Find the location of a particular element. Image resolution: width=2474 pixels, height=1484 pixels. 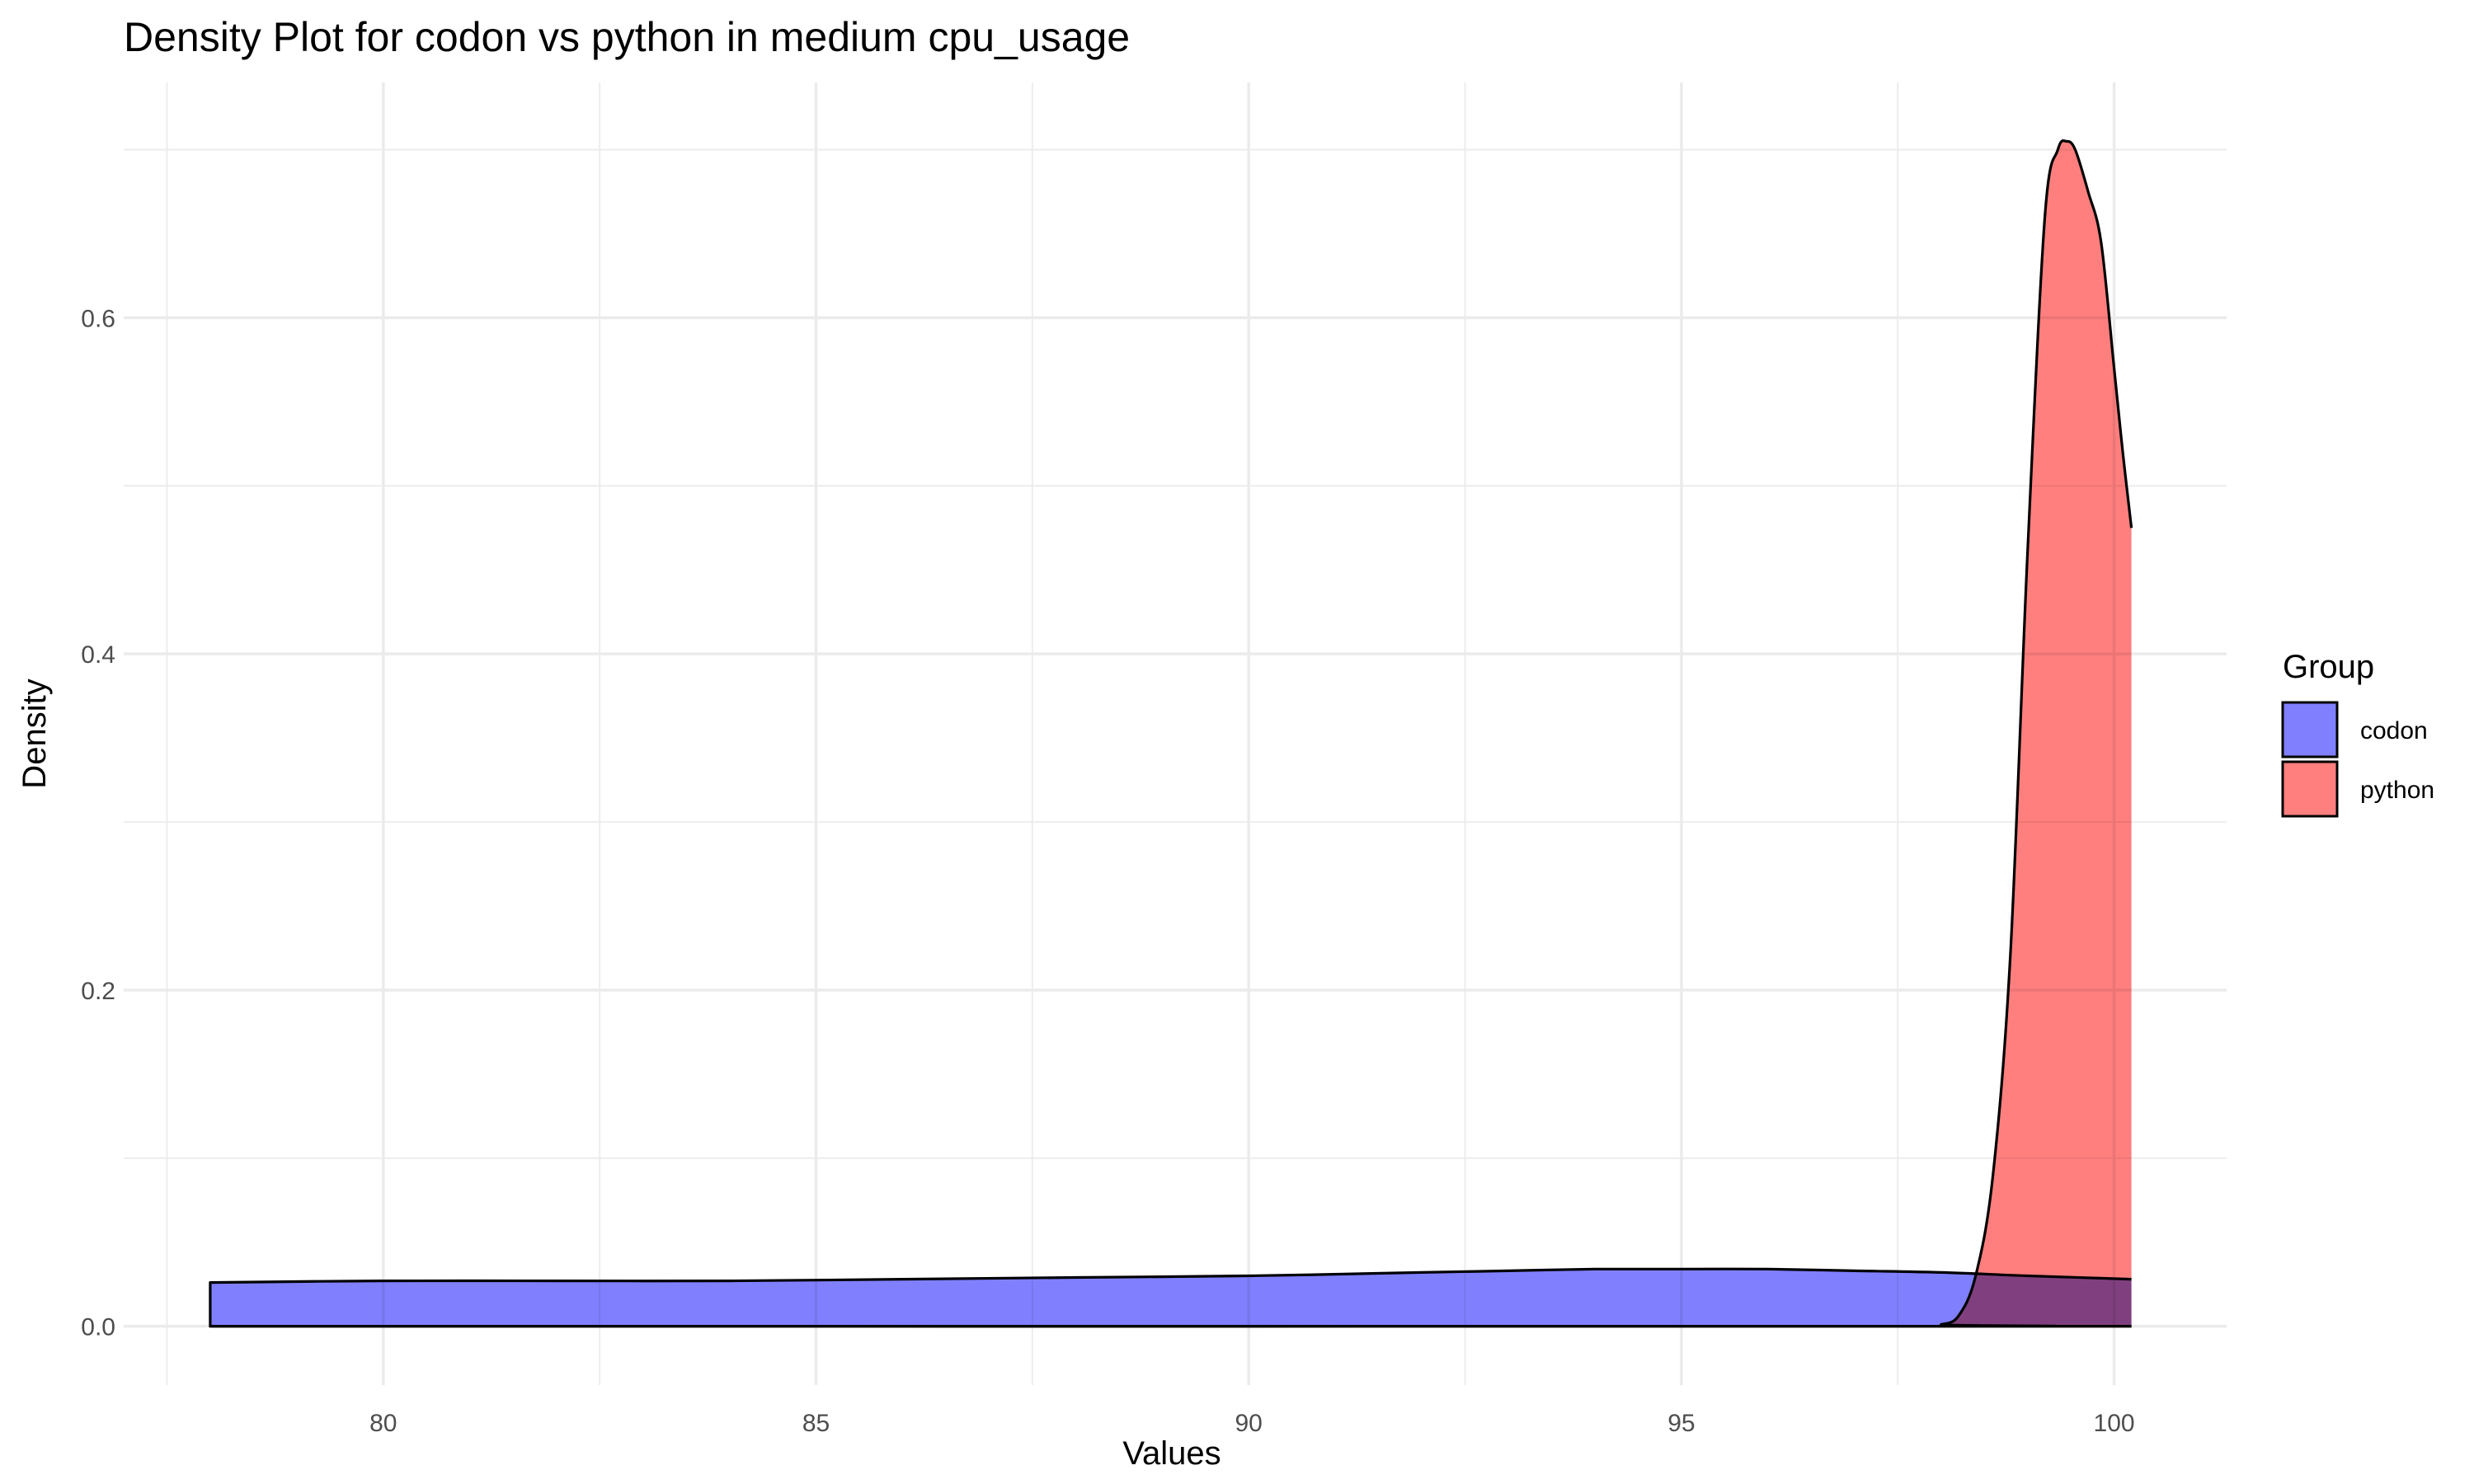

x-tick-label: 90 is located at coordinates (1249, 1423).